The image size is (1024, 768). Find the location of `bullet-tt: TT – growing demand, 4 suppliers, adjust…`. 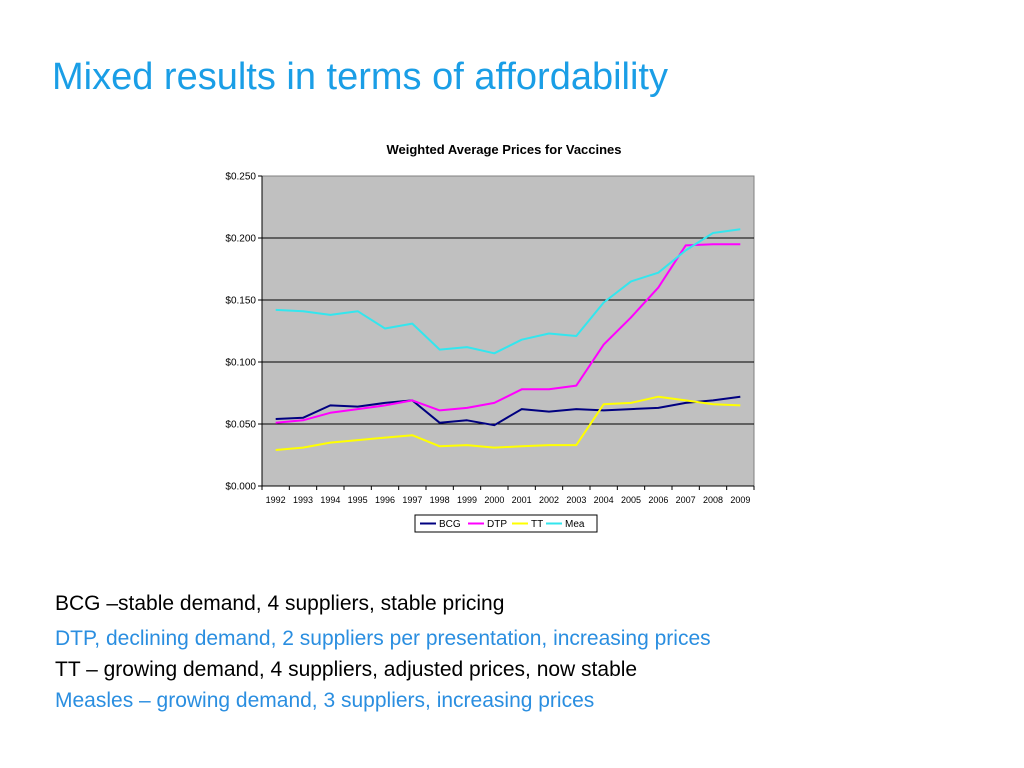

bullet-tt: TT – growing demand, 4 suppliers, adjust… is located at coordinates (346, 669).